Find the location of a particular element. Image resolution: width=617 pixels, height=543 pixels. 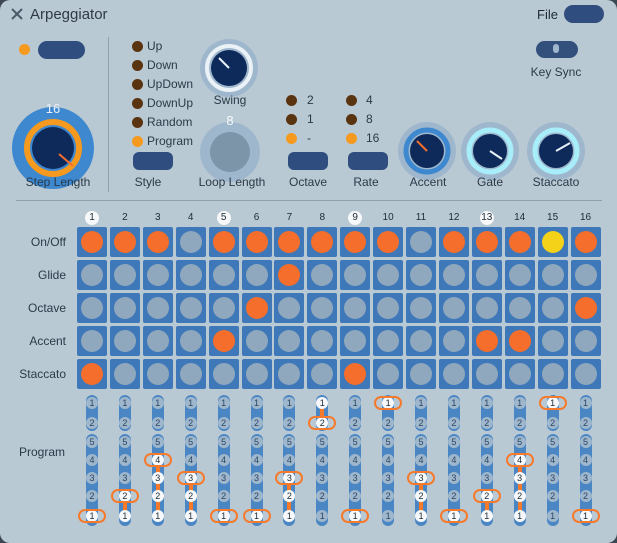

gate-knob is located at coordinates (490, 151).